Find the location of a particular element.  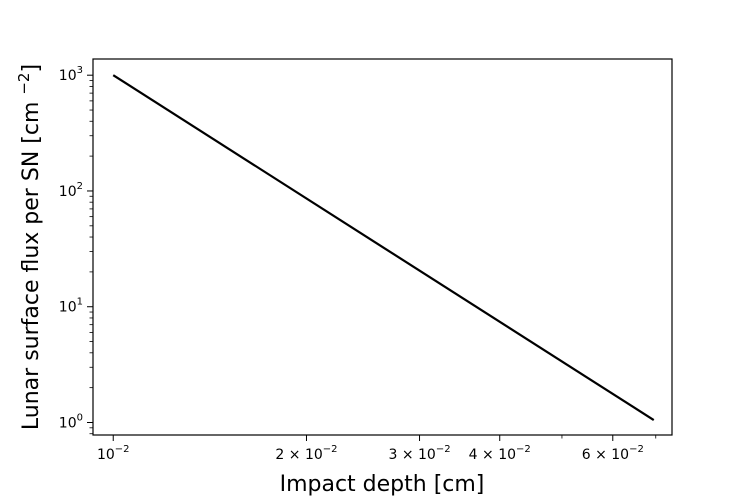

x-axis-label: Impact depth [cm] is located at coordinates (382, 484).